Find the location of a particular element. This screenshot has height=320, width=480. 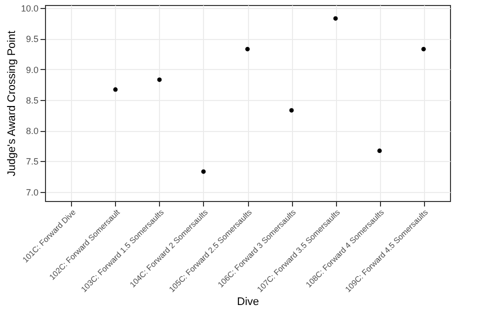

y-tick-label: 9.0 is located at coordinates (32, 69).